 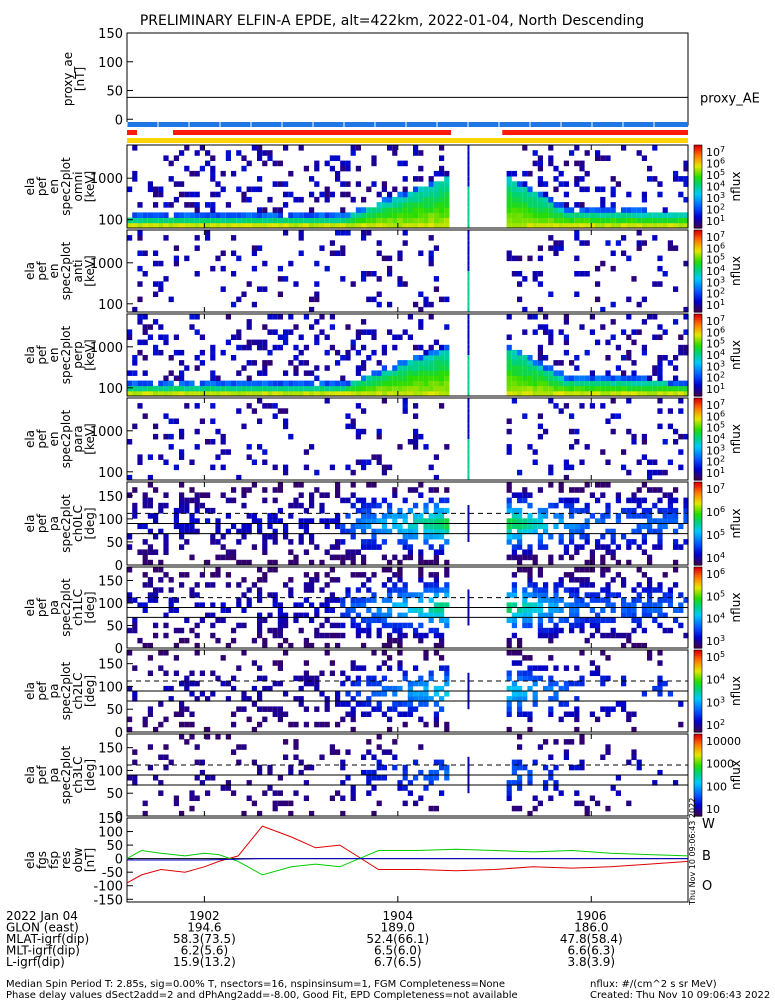 What do you see at coordinates (408, 524) in the screenshot?
I see `spectrogram-cells` at bounding box center [408, 524].